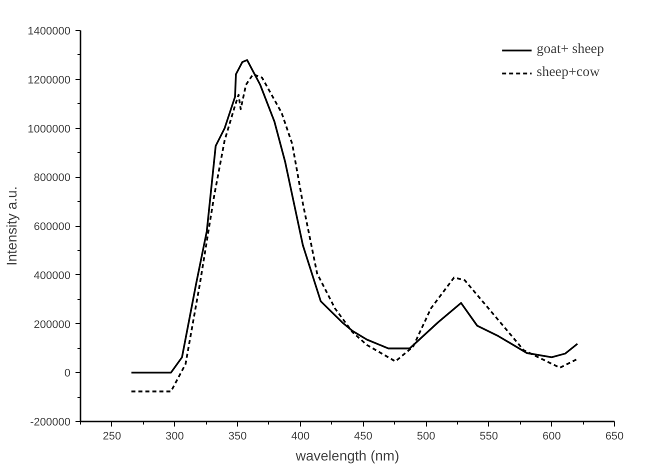  Describe the element at coordinates (568, 73) in the screenshot. I see `legend-label: sheep+cow` at that location.